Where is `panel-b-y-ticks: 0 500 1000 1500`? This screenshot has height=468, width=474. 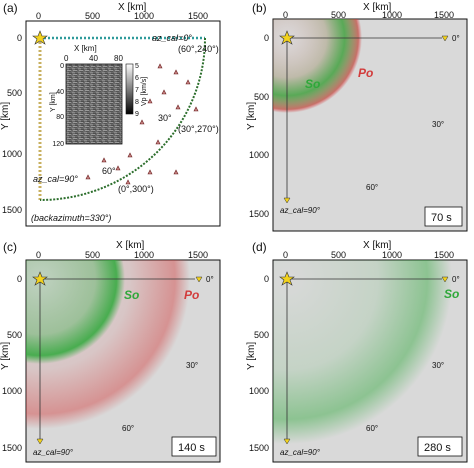
panel-b-y-ticks: 0 500 1000 1500 is located at coordinates (259, 126).